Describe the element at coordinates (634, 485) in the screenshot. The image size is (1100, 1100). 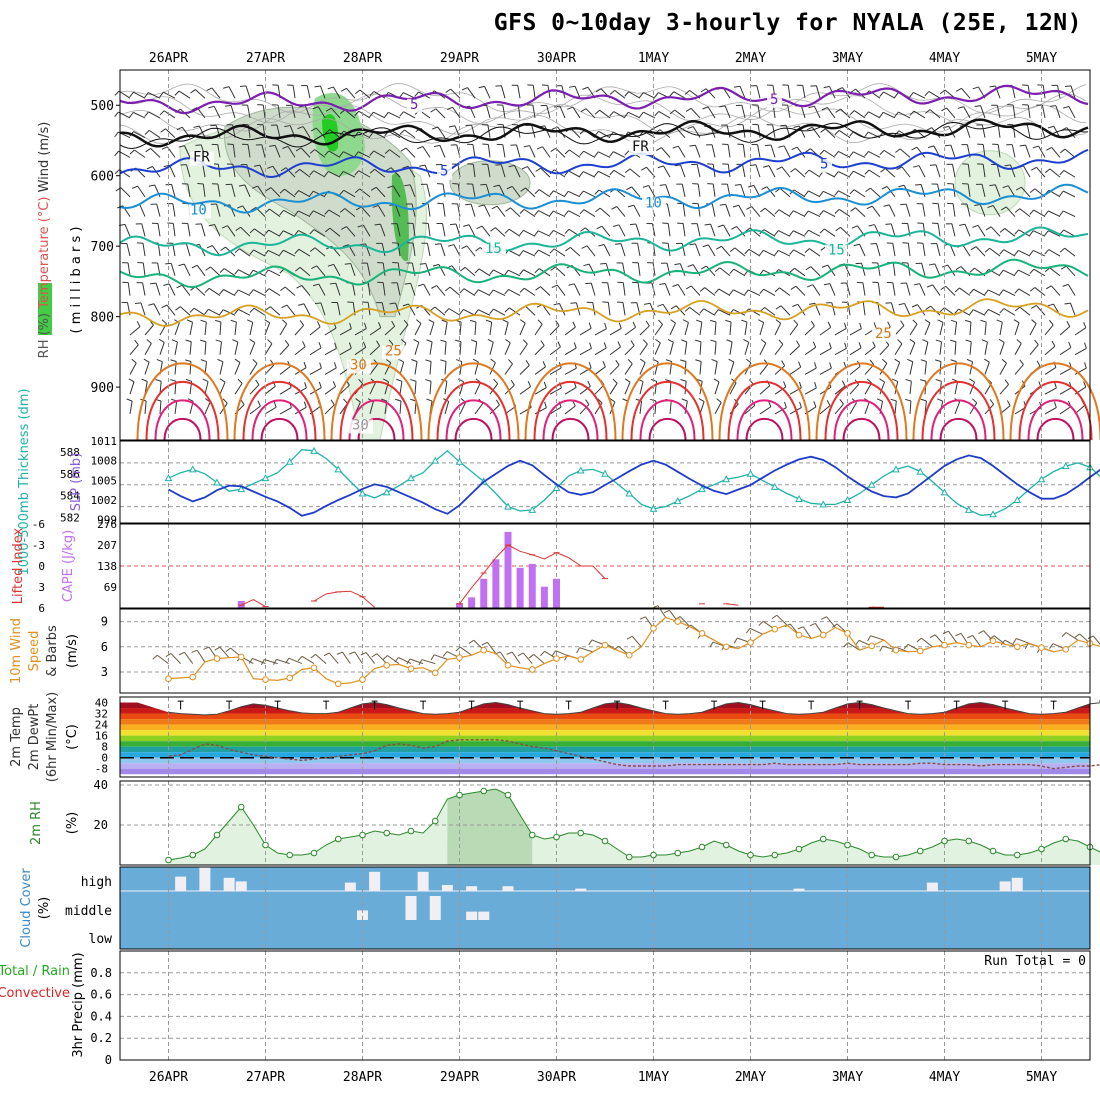
I see `slp-series` at that location.